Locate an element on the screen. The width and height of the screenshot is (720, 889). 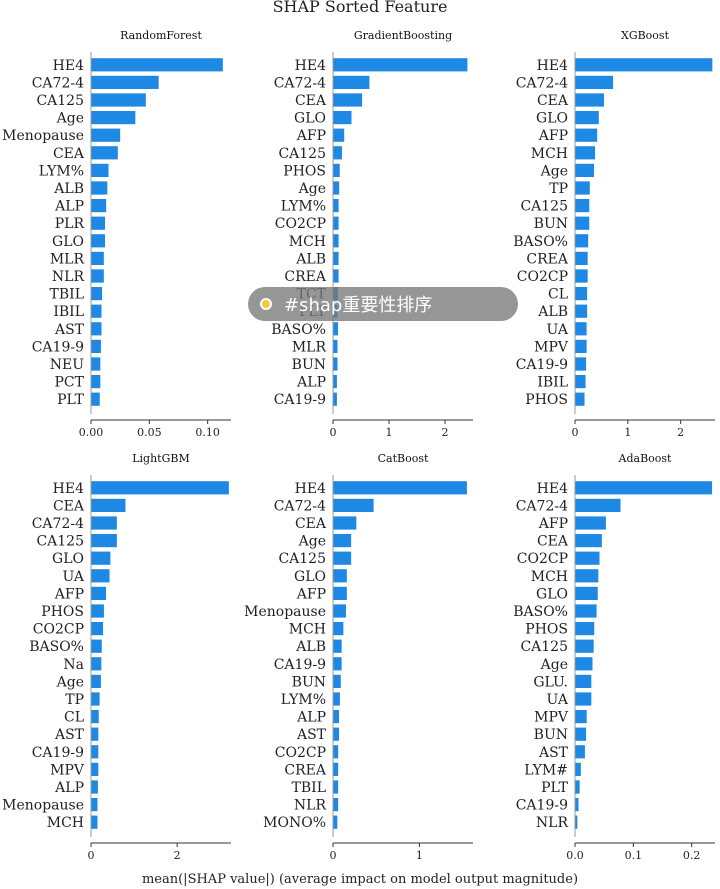
feature-label: MCH is located at coordinates (307, 242).